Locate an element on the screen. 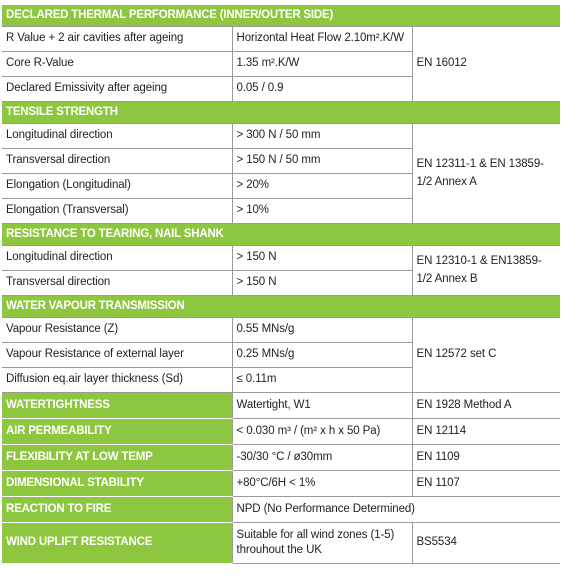 The height and width of the screenshot is (580, 580). standard-reference: EN 12310-1 & EN13859-1/2 Annex B is located at coordinates (486, 270).